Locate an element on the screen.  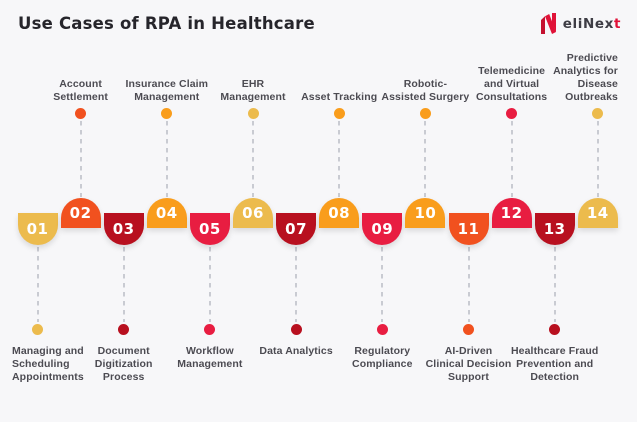
number-shape: 08 is located at coordinates (339, 213).